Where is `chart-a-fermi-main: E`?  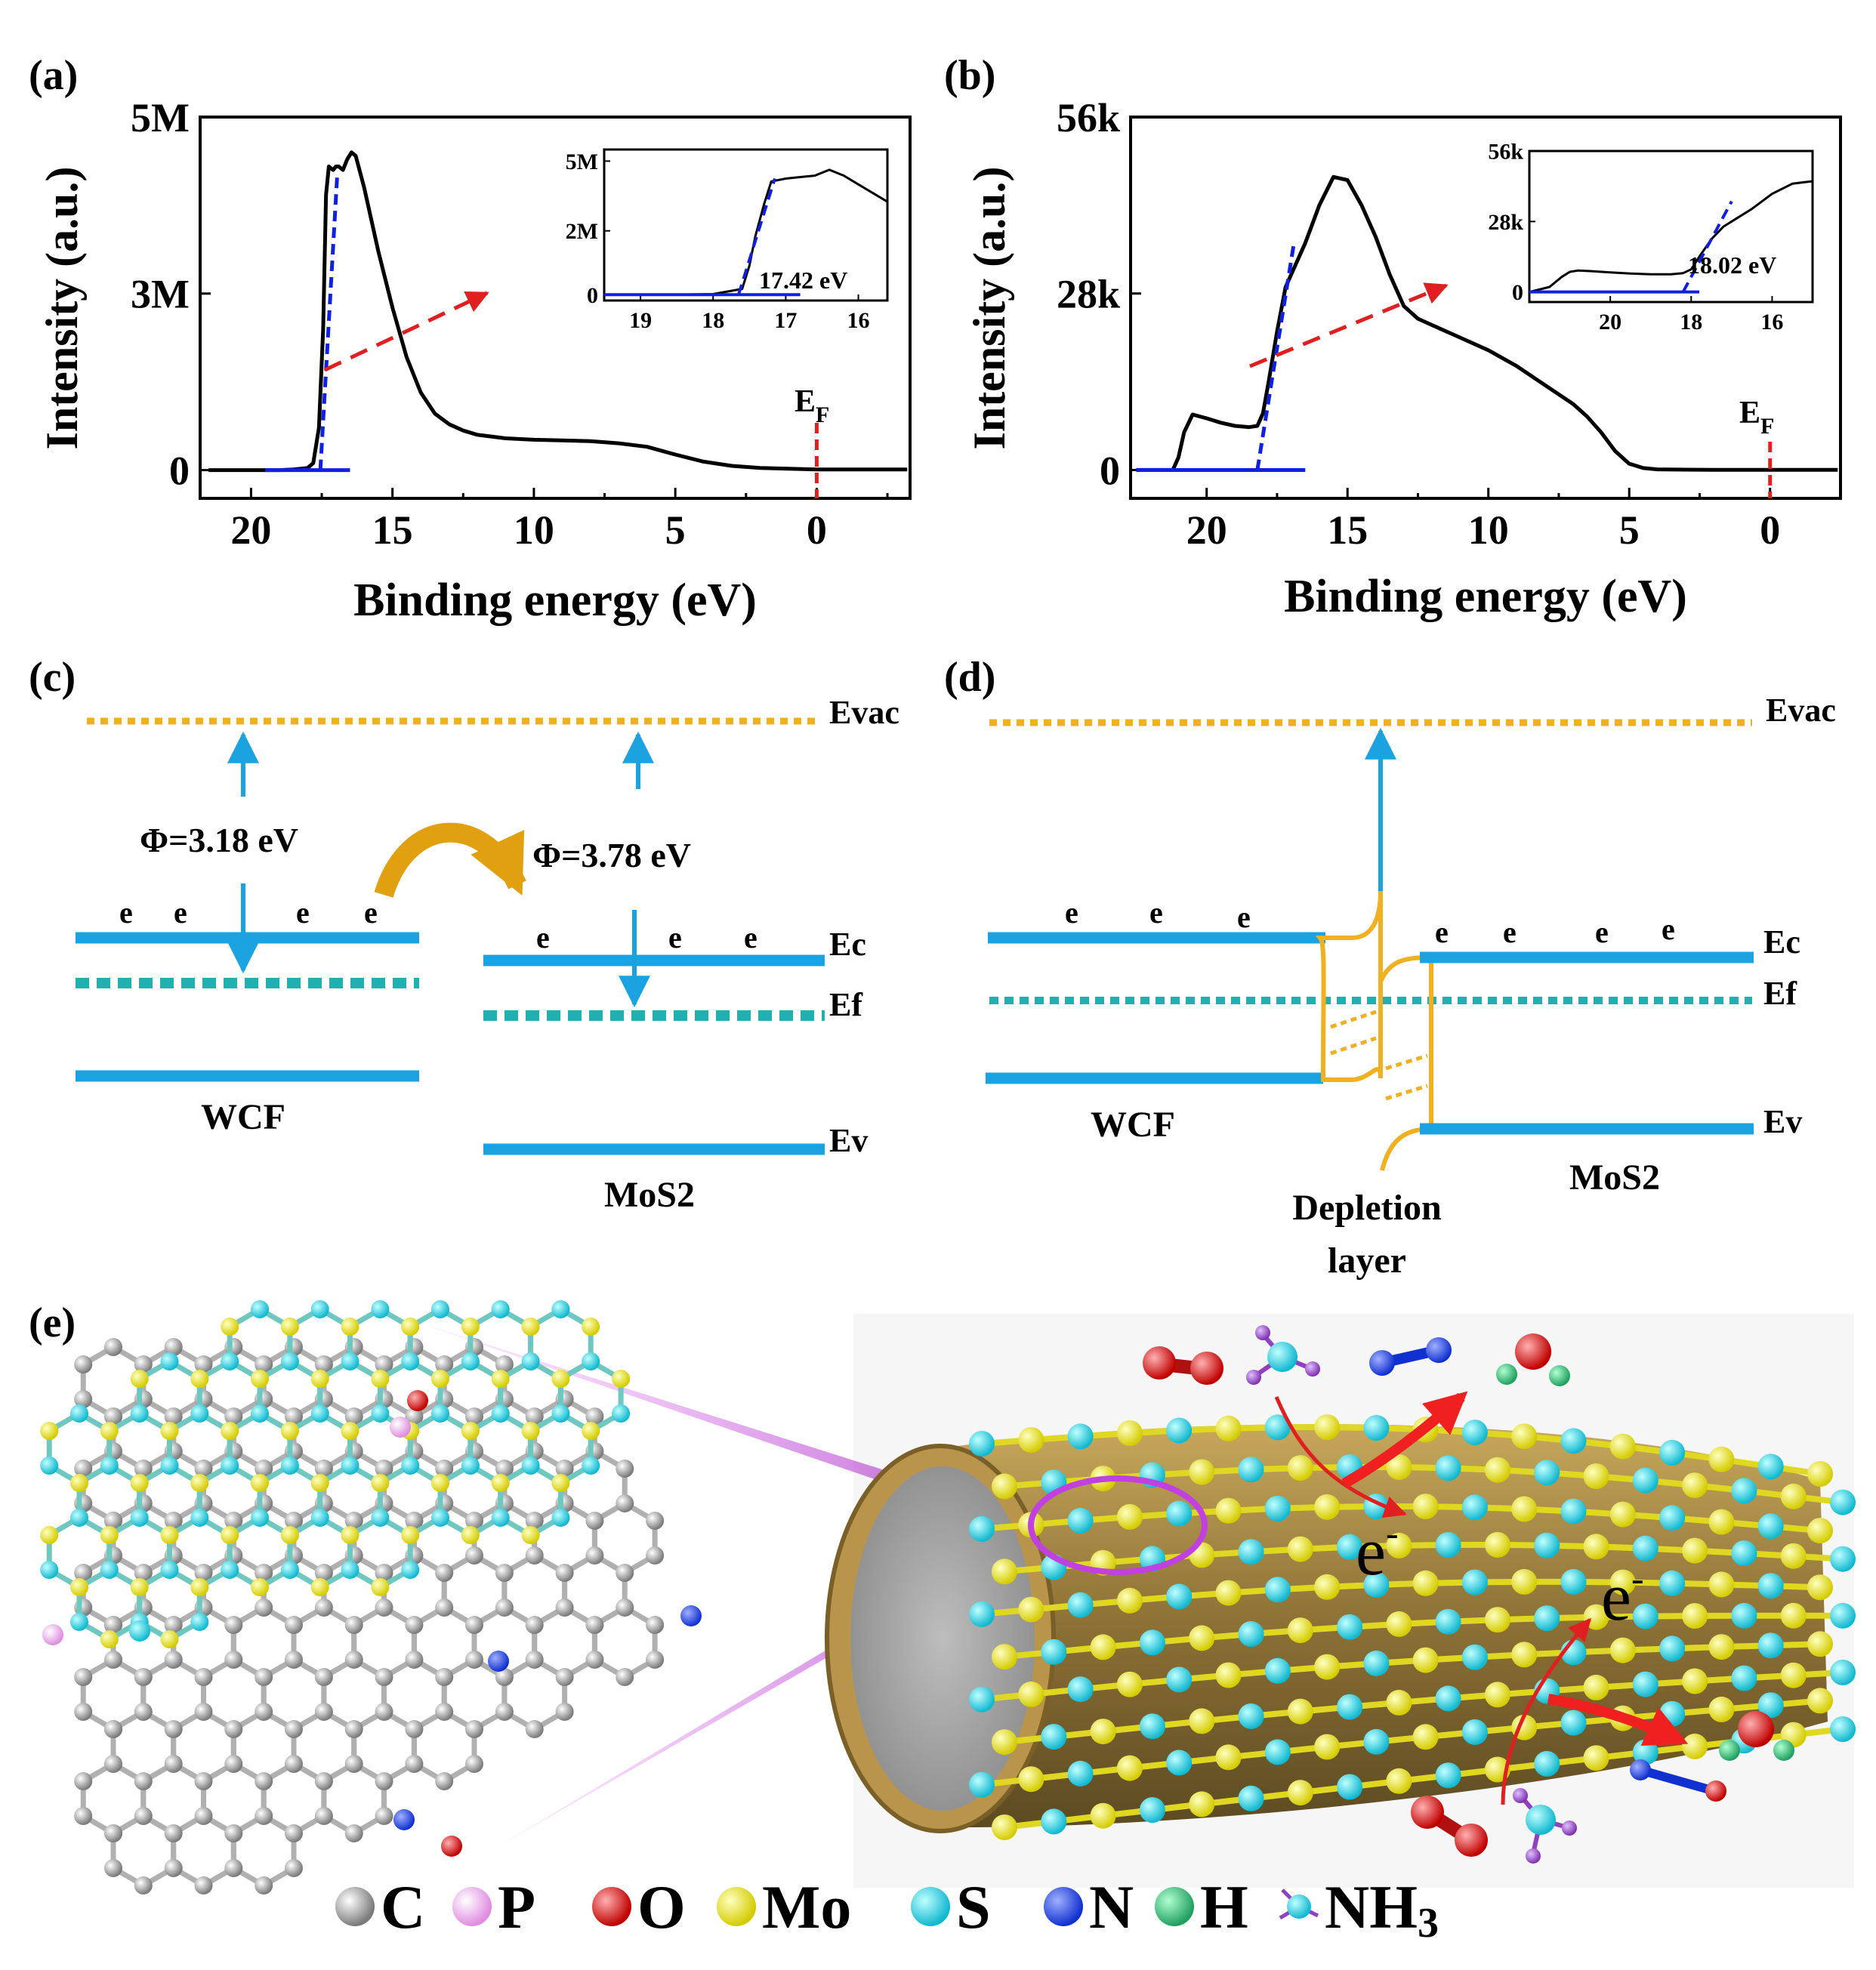
chart-a-fermi-main: E is located at coordinates (805, 402).